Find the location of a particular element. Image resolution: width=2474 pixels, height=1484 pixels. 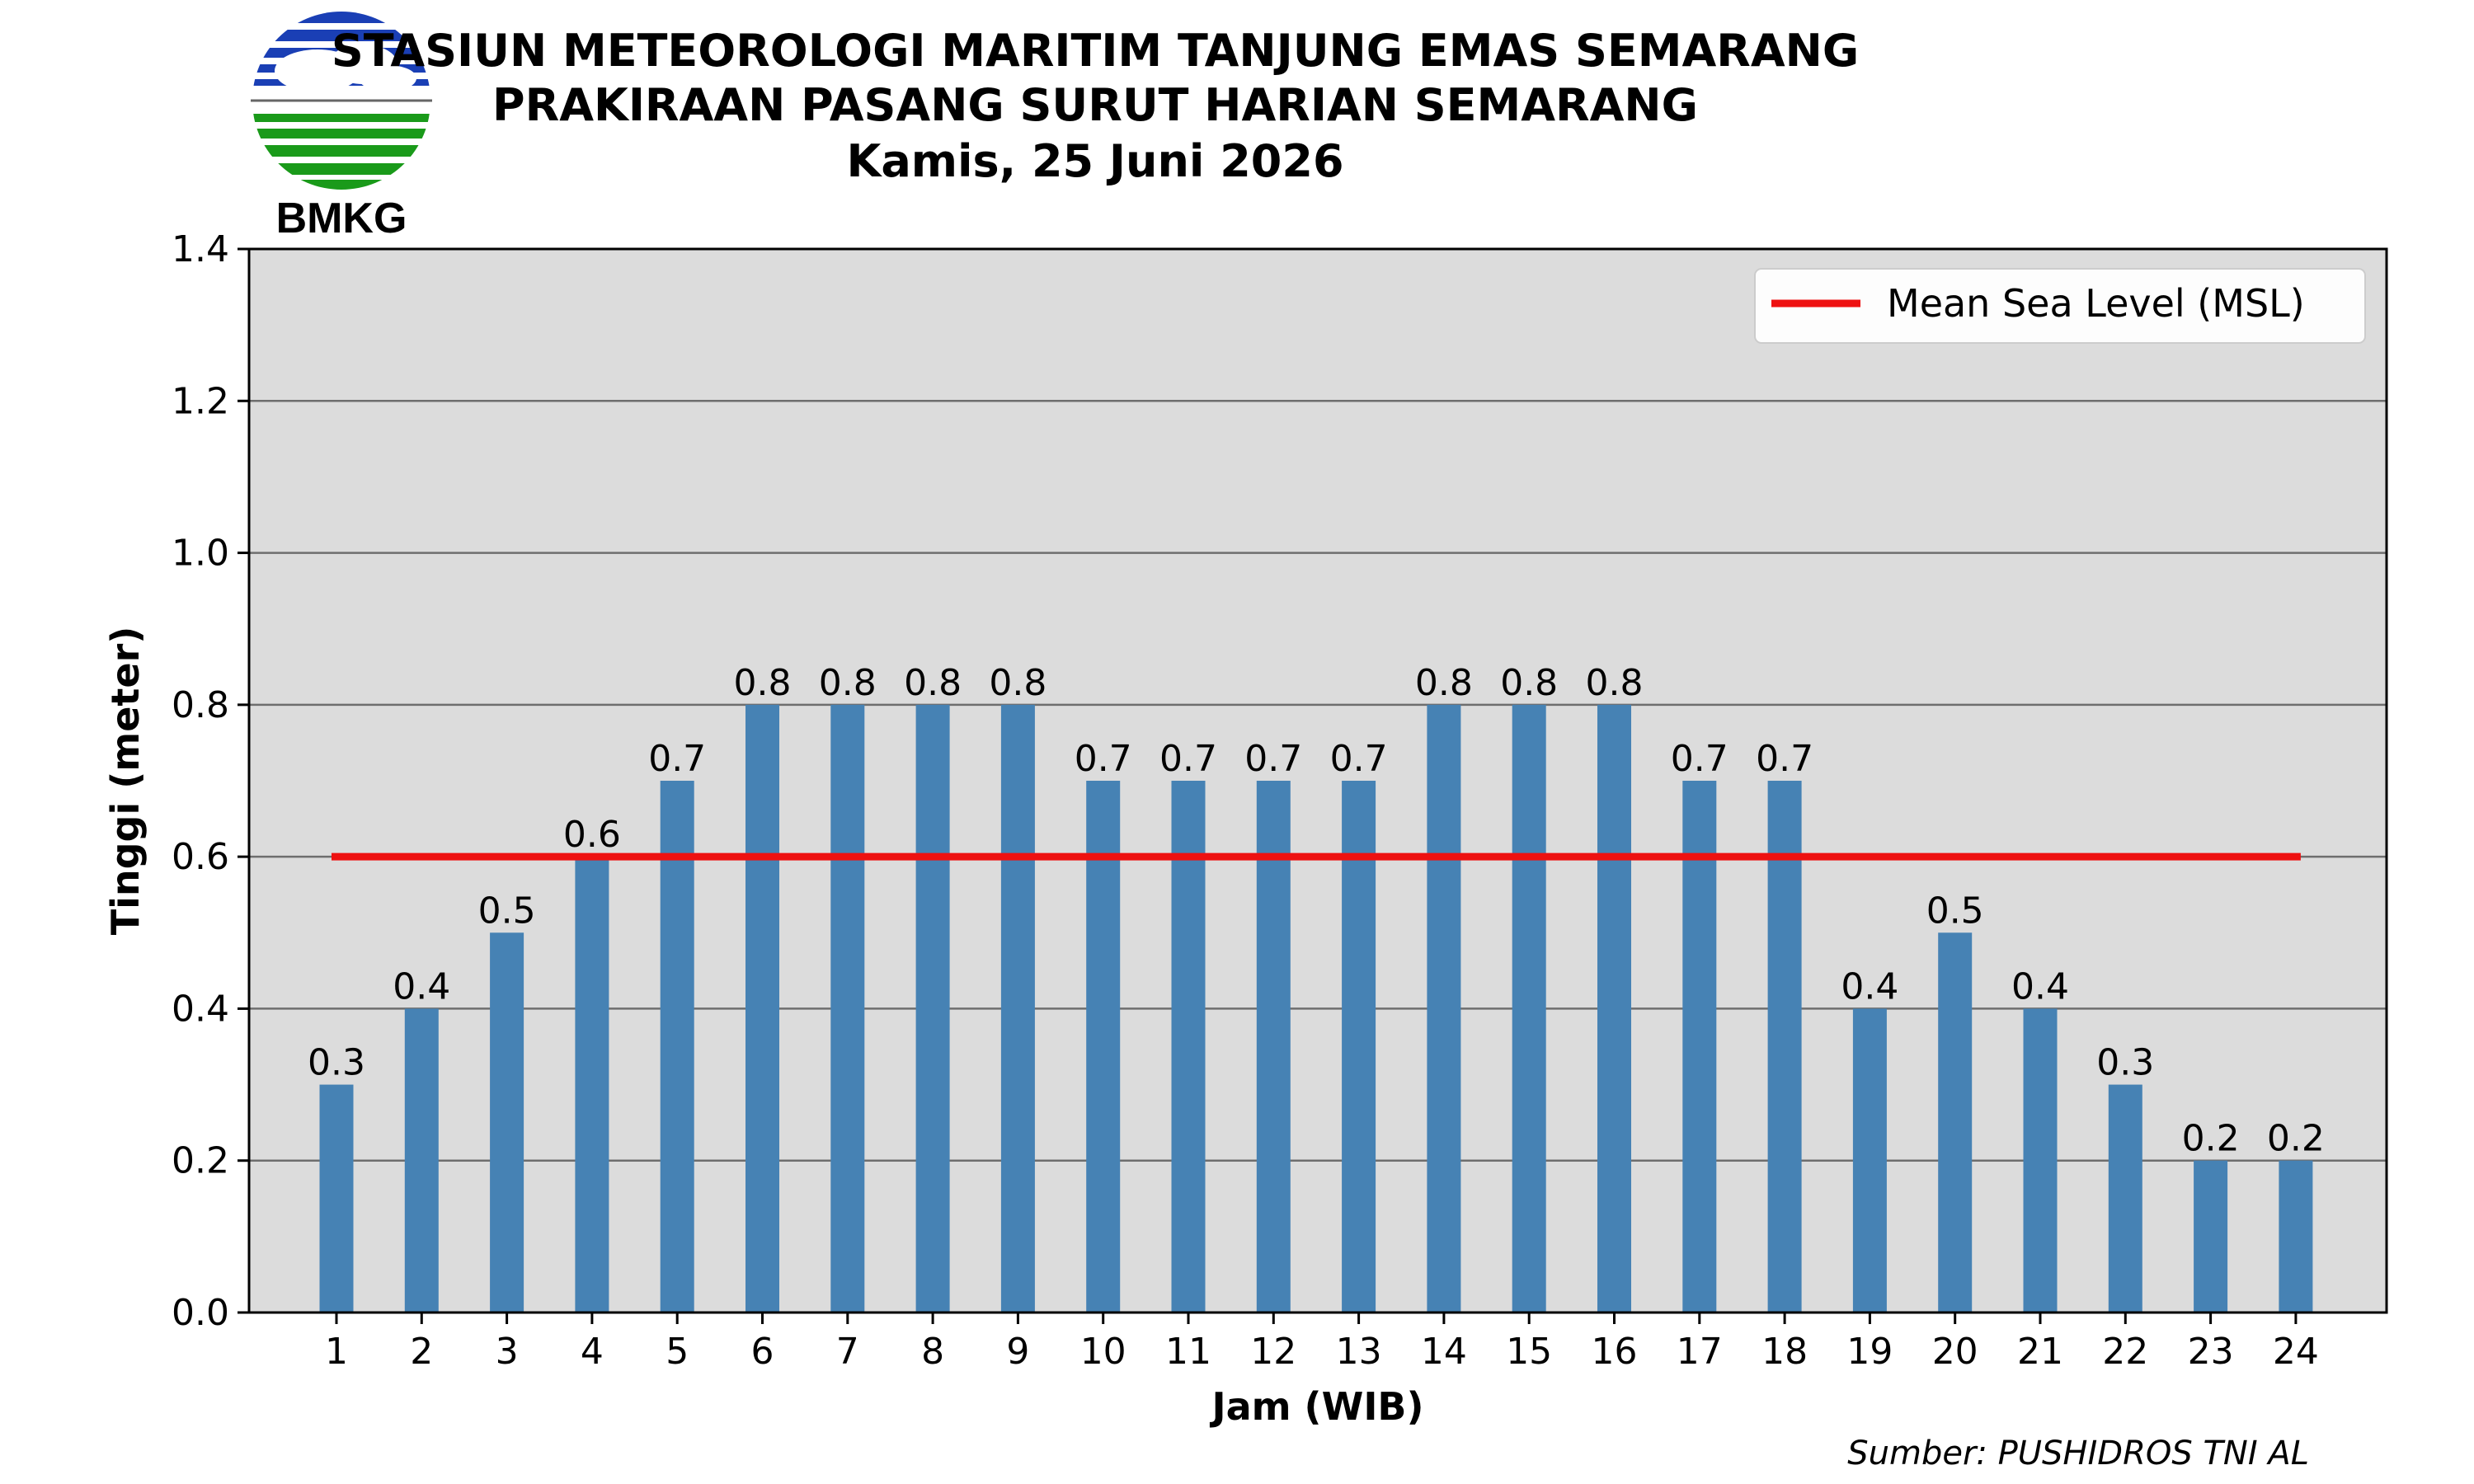

x-tick-label: 12 is located at coordinates (1273, 1352).